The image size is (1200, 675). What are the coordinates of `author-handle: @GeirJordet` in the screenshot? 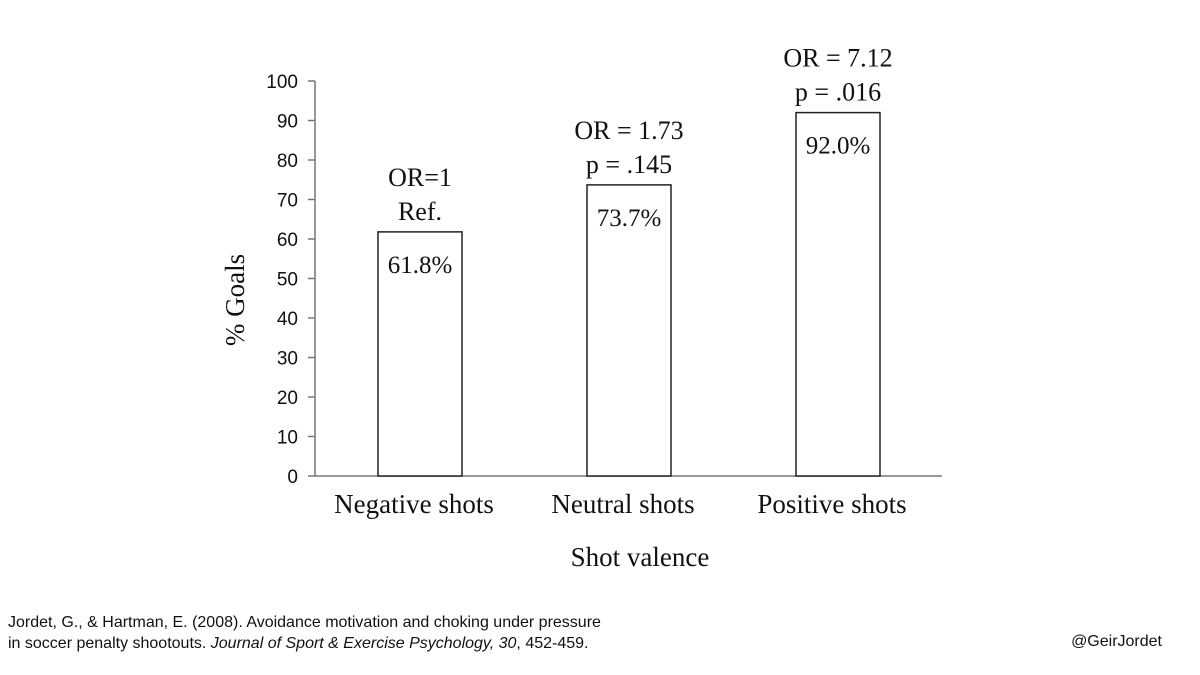 It's located at (1116, 641).